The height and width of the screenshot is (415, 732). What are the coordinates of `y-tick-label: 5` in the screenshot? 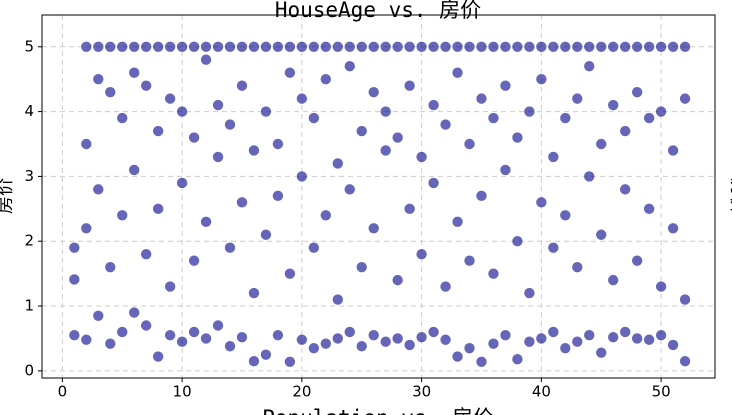 It's located at (29, 46).